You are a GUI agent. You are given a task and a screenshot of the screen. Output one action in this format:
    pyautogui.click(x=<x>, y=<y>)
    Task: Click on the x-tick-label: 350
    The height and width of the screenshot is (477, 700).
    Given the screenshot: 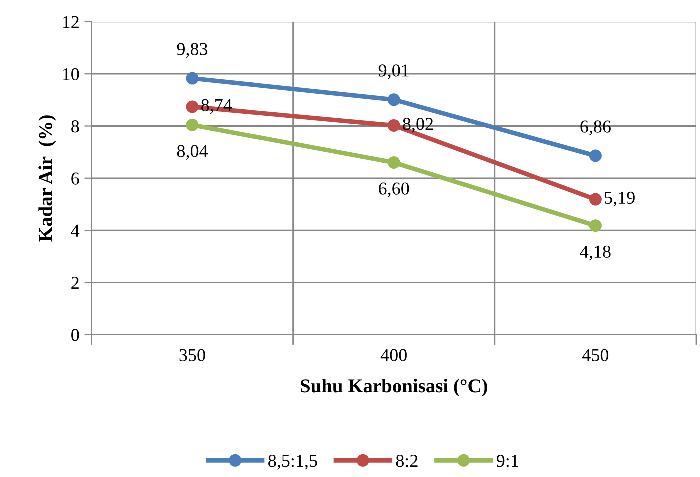 What is the action you would take?
    pyautogui.click(x=193, y=355)
    